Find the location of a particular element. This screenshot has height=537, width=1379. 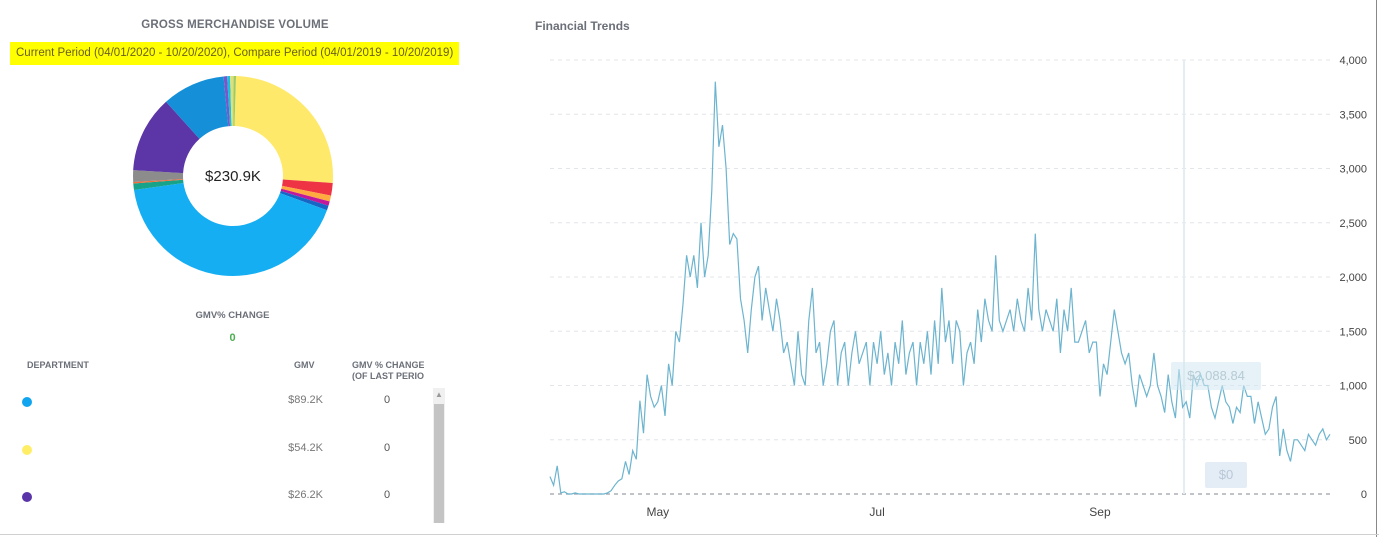

table-row: $54.2K 0 is located at coordinates (215, 449).